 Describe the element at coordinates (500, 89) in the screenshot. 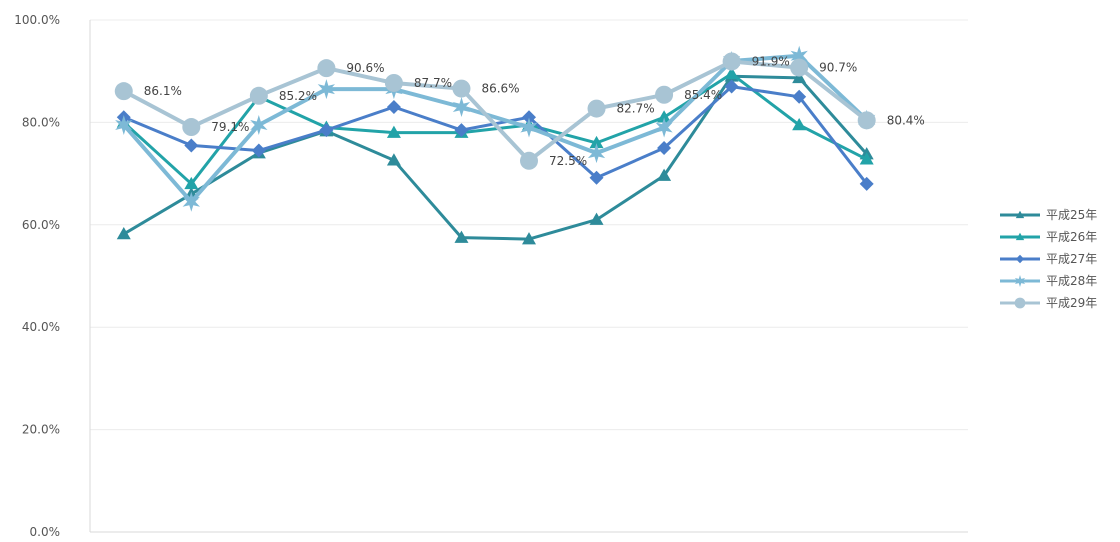

I see `data-label: 86.6%` at that location.